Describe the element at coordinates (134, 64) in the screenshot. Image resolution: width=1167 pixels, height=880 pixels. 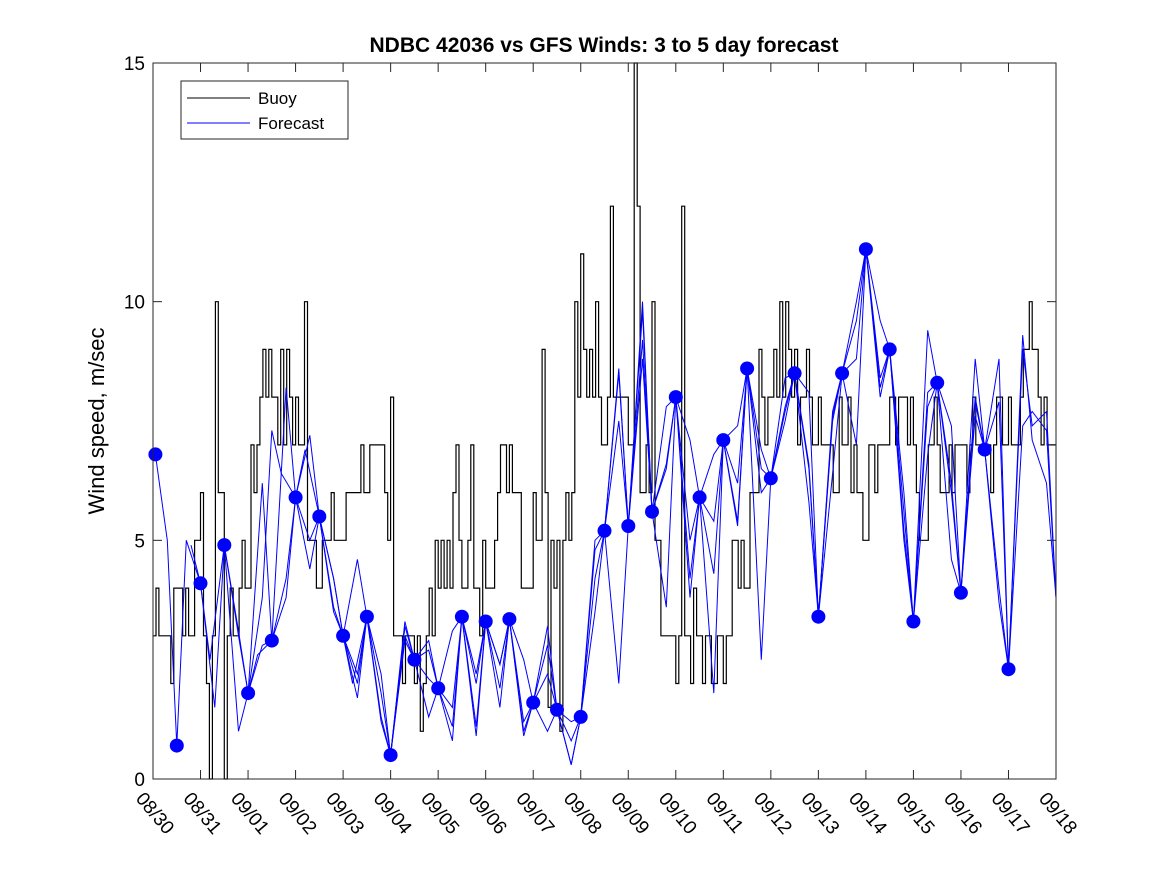
I see `y-tick-label: 15` at that location.